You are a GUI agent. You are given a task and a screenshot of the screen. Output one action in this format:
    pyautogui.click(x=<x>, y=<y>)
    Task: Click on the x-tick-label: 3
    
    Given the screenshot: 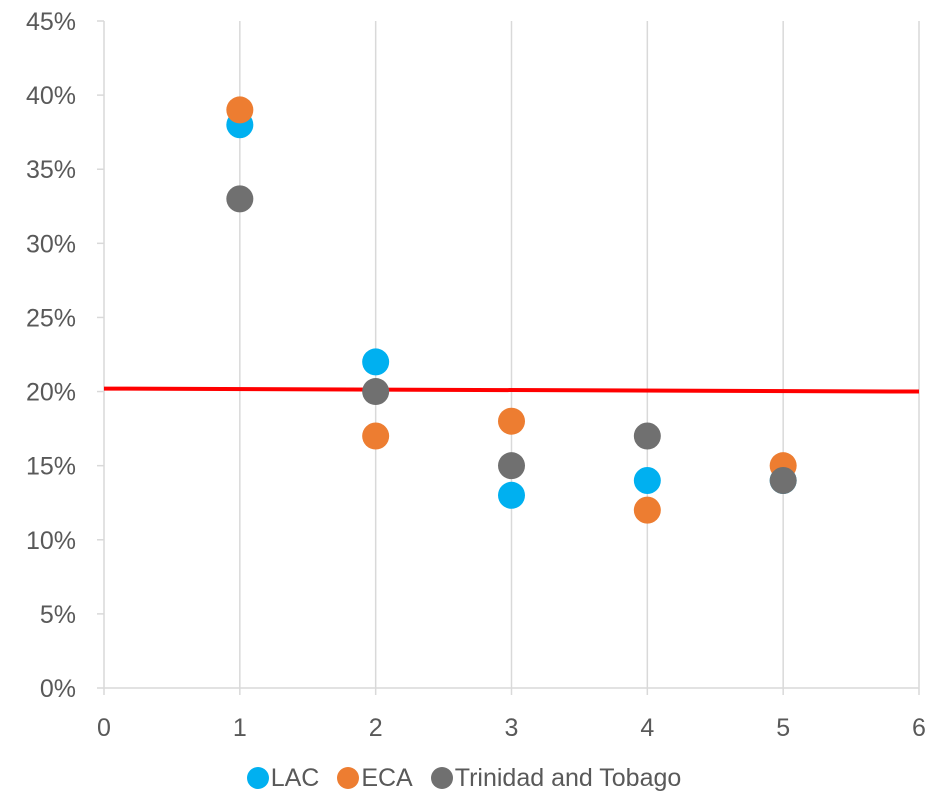 What is the action you would take?
    pyautogui.click(x=512, y=728)
    